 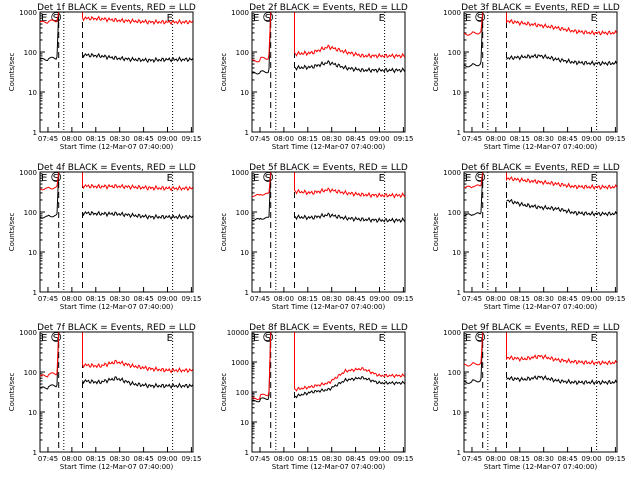 I want to click on panel-title: Det 6f BLACK = Events, RED = LLD, so click(x=540, y=168).